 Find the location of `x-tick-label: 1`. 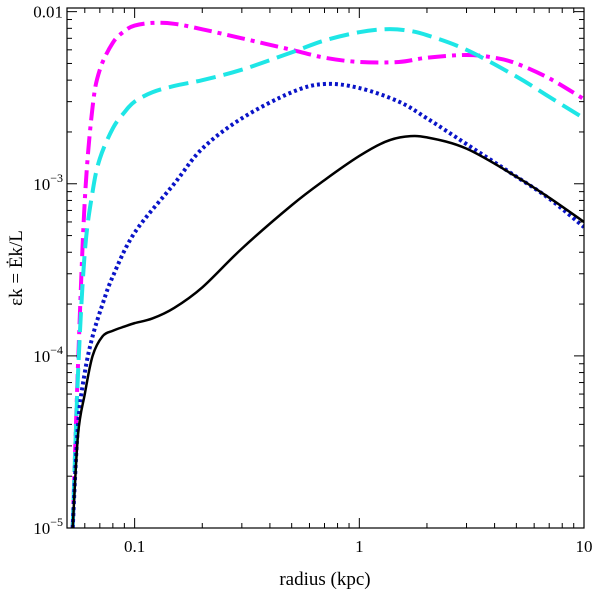

x-tick-label: 1 is located at coordinates (359, 546).